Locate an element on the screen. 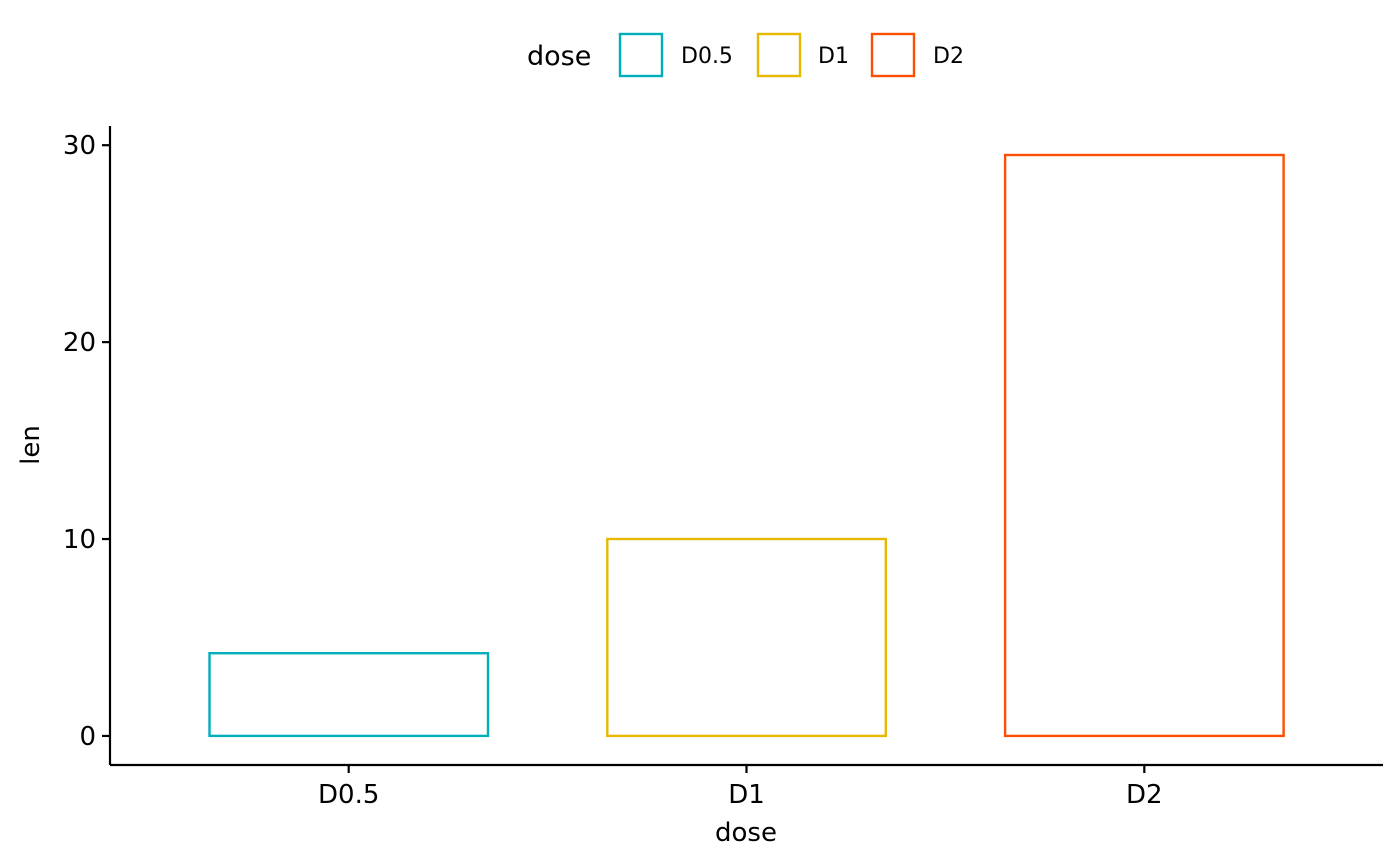  y-axis-title: len is located at coordinates (31, 445).